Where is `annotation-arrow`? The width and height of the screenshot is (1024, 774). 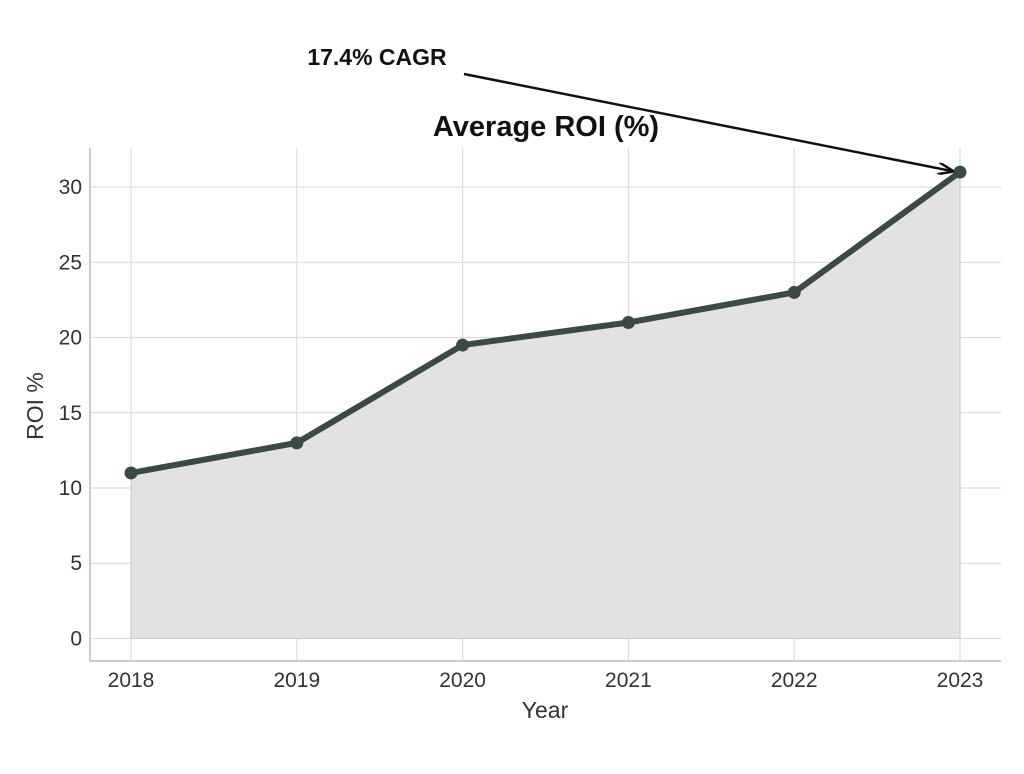 annotation-arrow is located at coordinates (707, 121).